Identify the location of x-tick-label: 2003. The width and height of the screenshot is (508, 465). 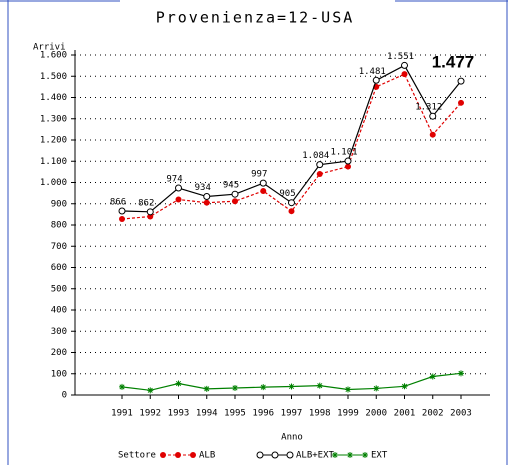
(461, 414).